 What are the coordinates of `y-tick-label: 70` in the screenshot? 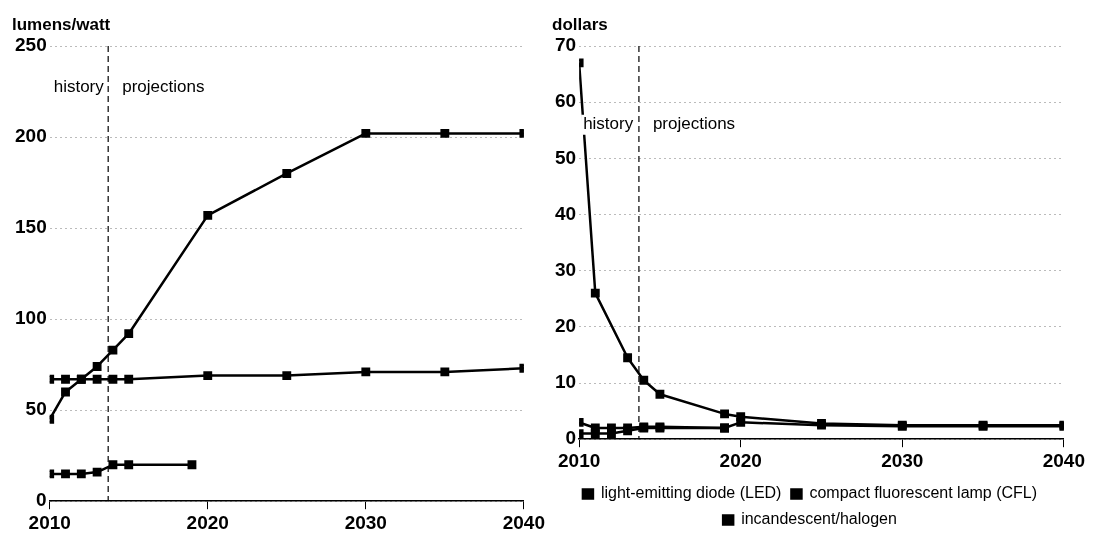 It's located at (565, 45).